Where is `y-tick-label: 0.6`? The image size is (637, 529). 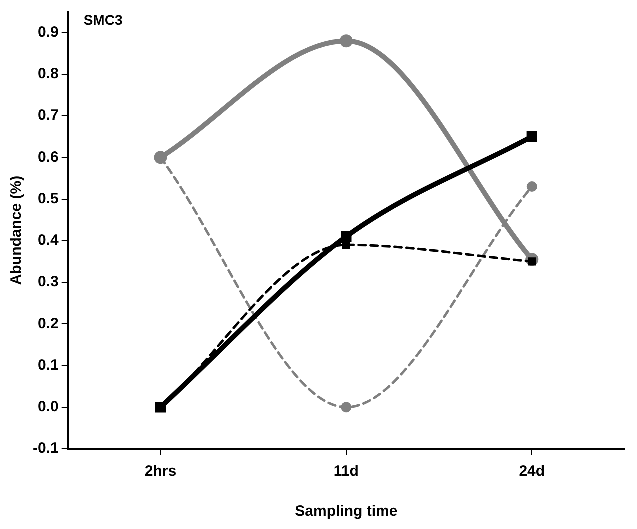
y-tick-label: 0.6 is located at coordinates (48, 157).